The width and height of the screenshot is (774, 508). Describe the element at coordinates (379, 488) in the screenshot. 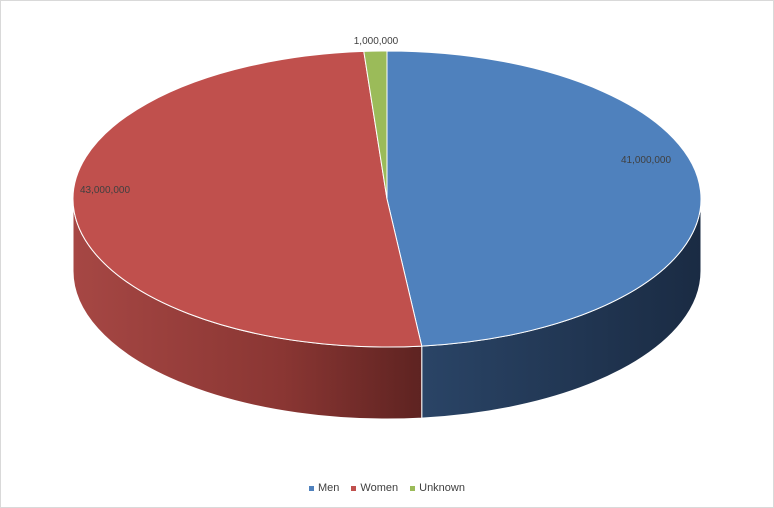

I see `legend-label-women: Women` at that location.